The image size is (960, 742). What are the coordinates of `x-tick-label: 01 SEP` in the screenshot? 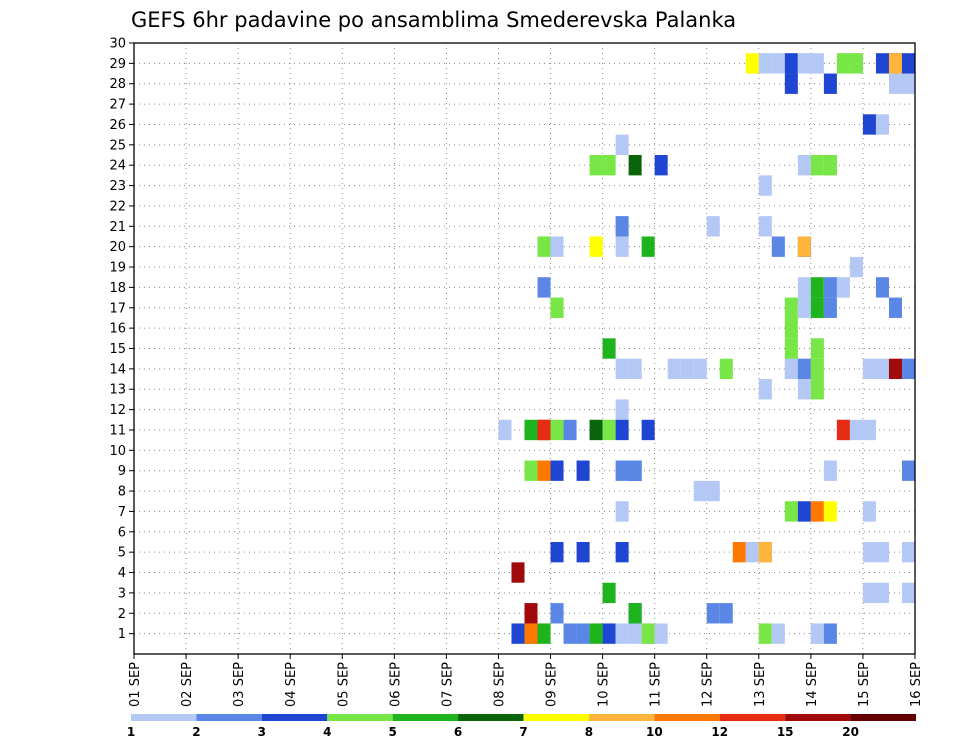 It's located at (135, 684).